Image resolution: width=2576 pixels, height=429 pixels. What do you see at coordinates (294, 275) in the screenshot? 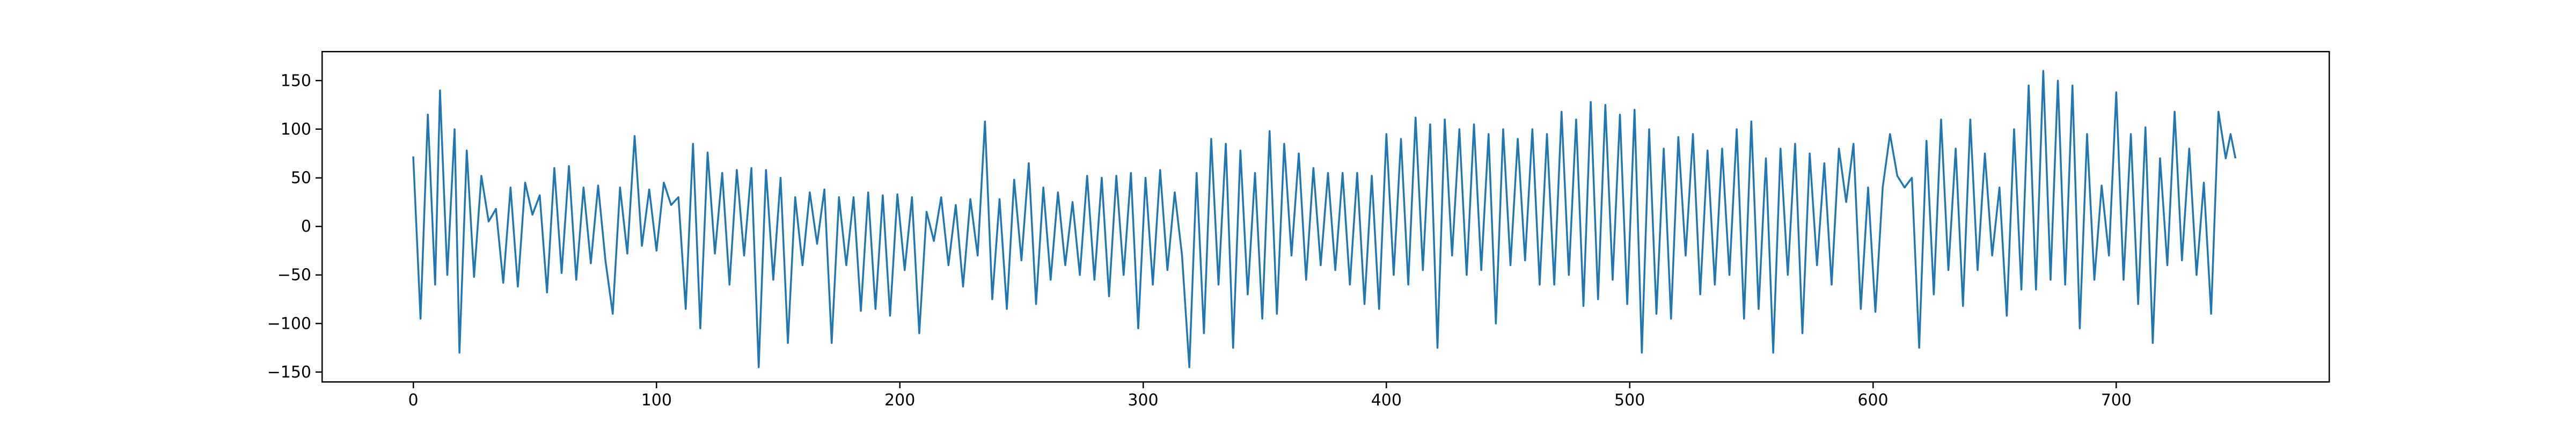
I see `y-tick-label: −50` at bounding box center [294, 275].